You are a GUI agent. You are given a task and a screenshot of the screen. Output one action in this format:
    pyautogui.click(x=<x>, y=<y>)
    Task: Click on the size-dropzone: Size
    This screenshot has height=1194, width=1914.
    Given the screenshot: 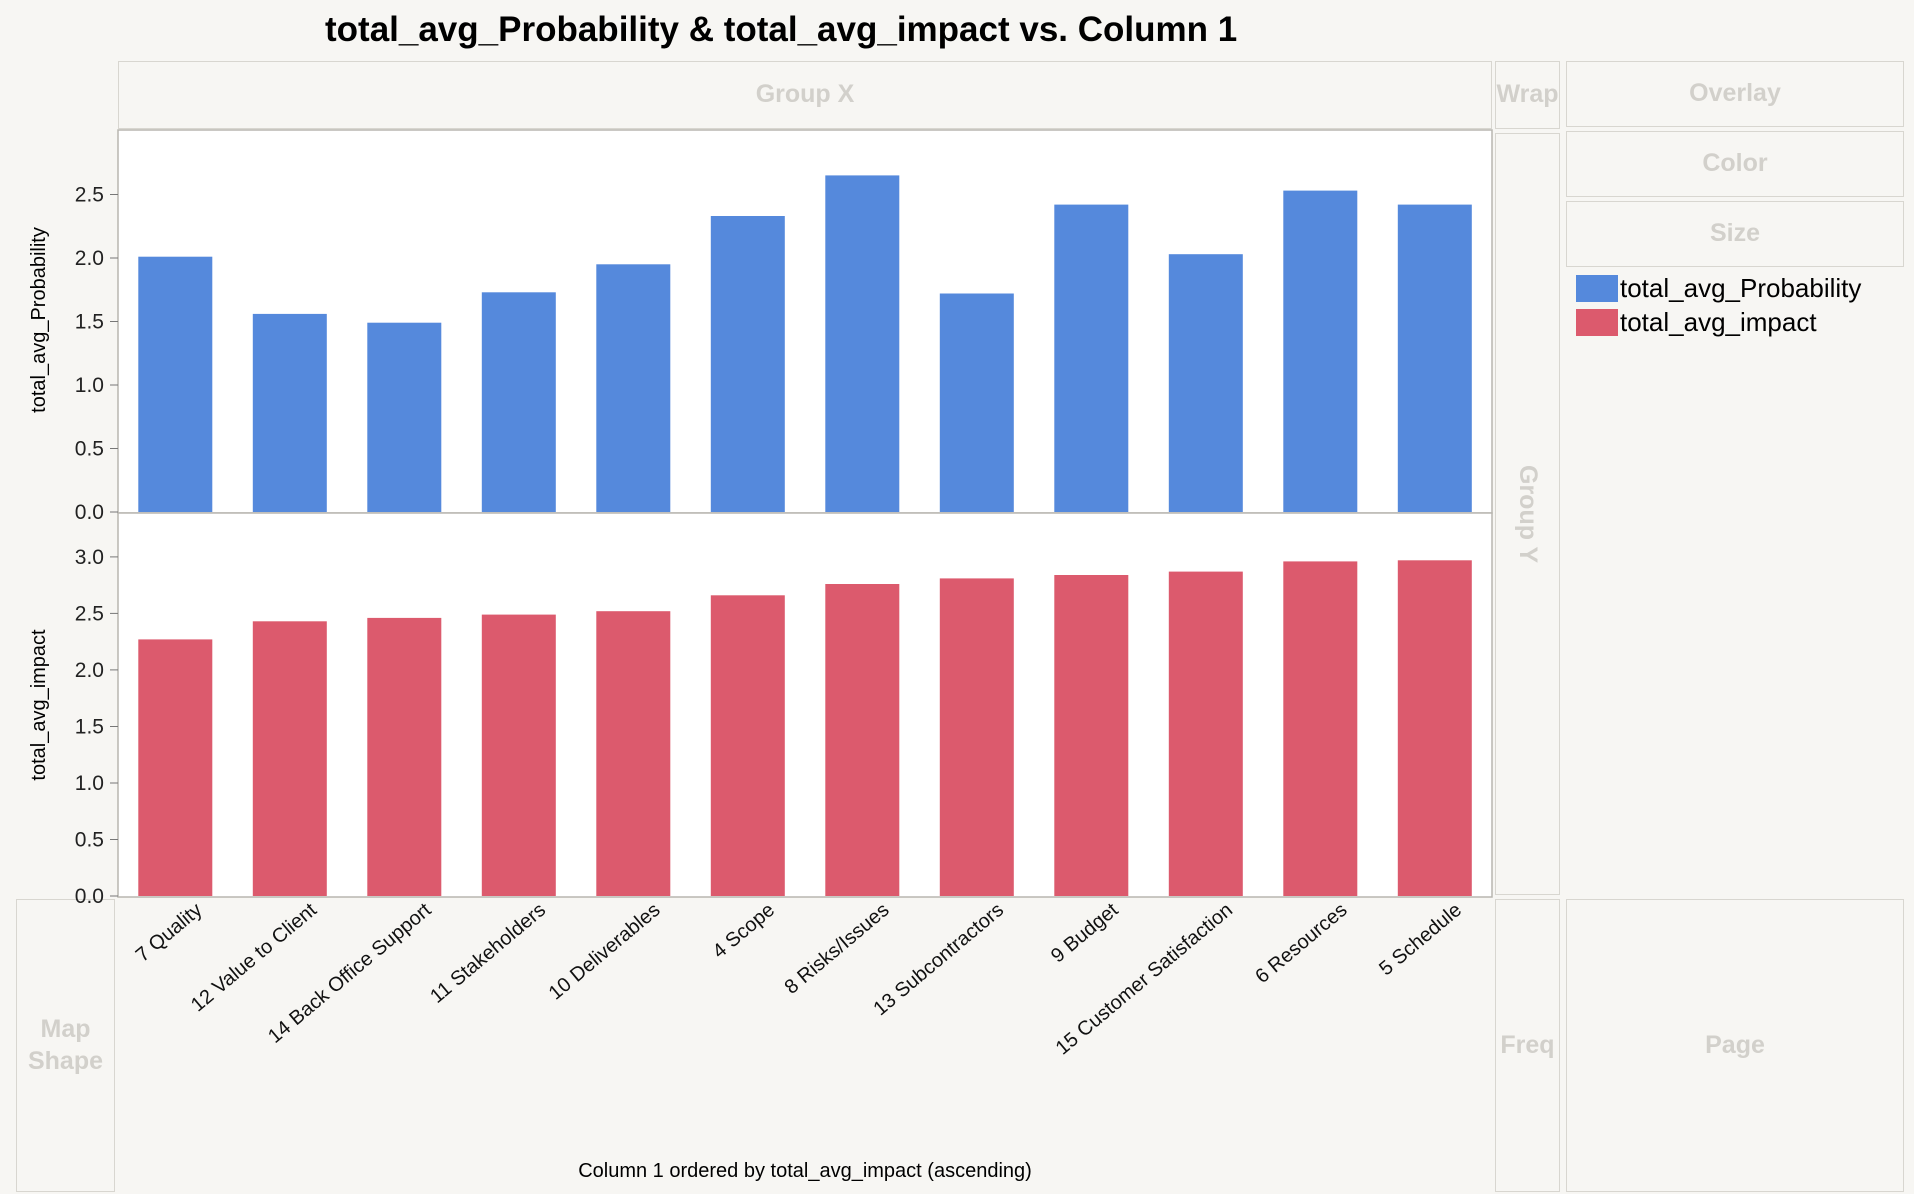 What is the action you would take?
    pyautogui.click(x=1735, y=234)
    